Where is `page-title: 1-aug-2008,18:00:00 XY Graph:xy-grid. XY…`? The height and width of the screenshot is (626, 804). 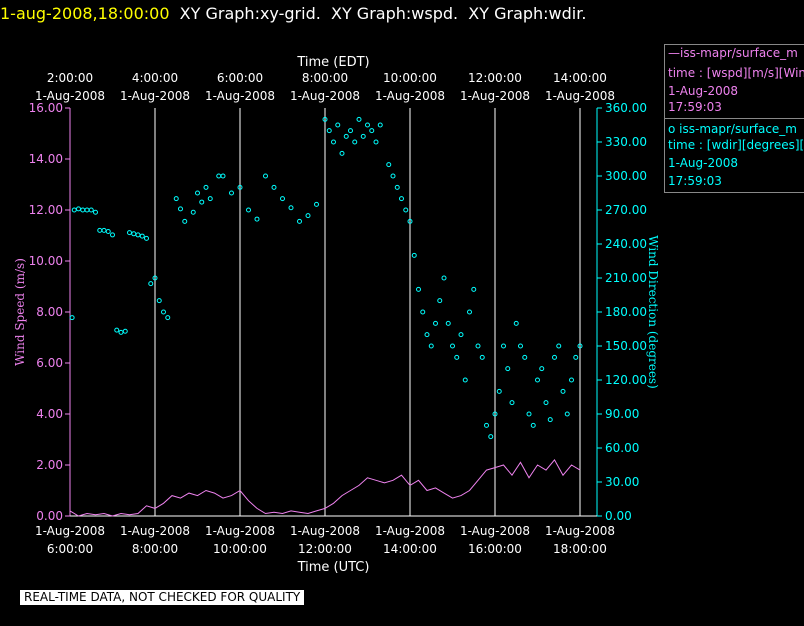 page-title: 1-aug-2008,18:00:00 XY Graph:xy-grid. XY… is located at coordinates (293, 14).